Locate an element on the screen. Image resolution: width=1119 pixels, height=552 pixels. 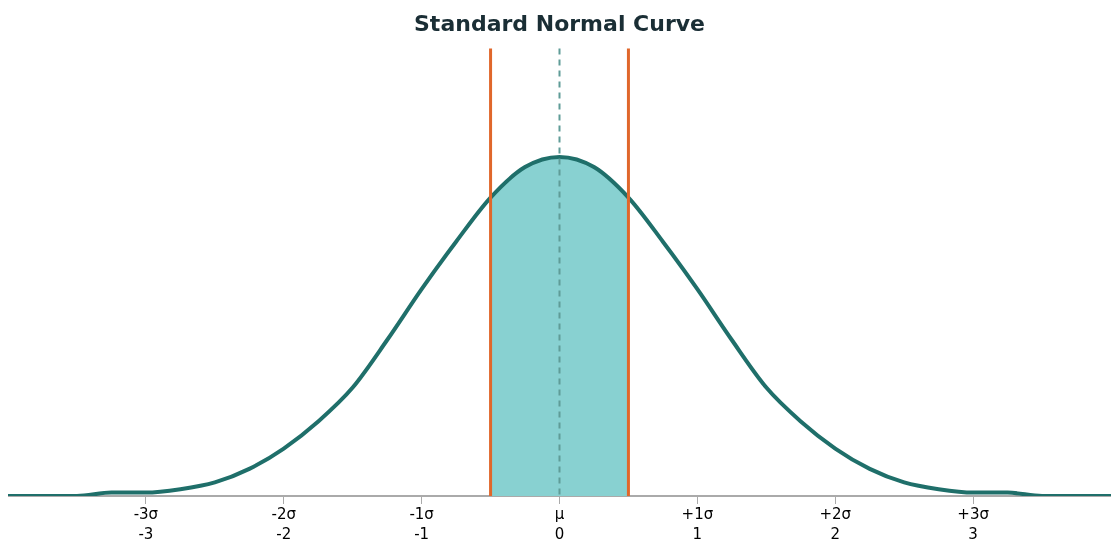
x-tick-label: -1 is located at coordinates (422, 533).